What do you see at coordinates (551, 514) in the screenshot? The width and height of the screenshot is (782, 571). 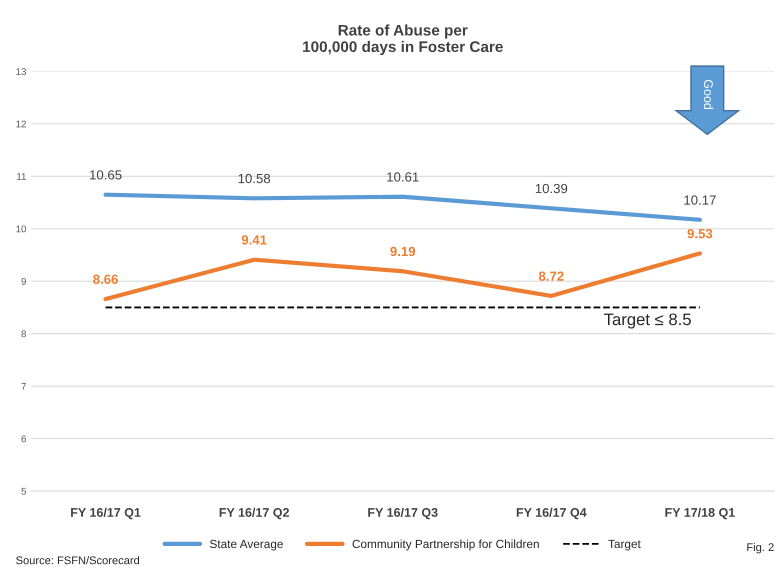 I see `x-tick-label: FY 16/17 Q4` at bounding box center [551, 514].